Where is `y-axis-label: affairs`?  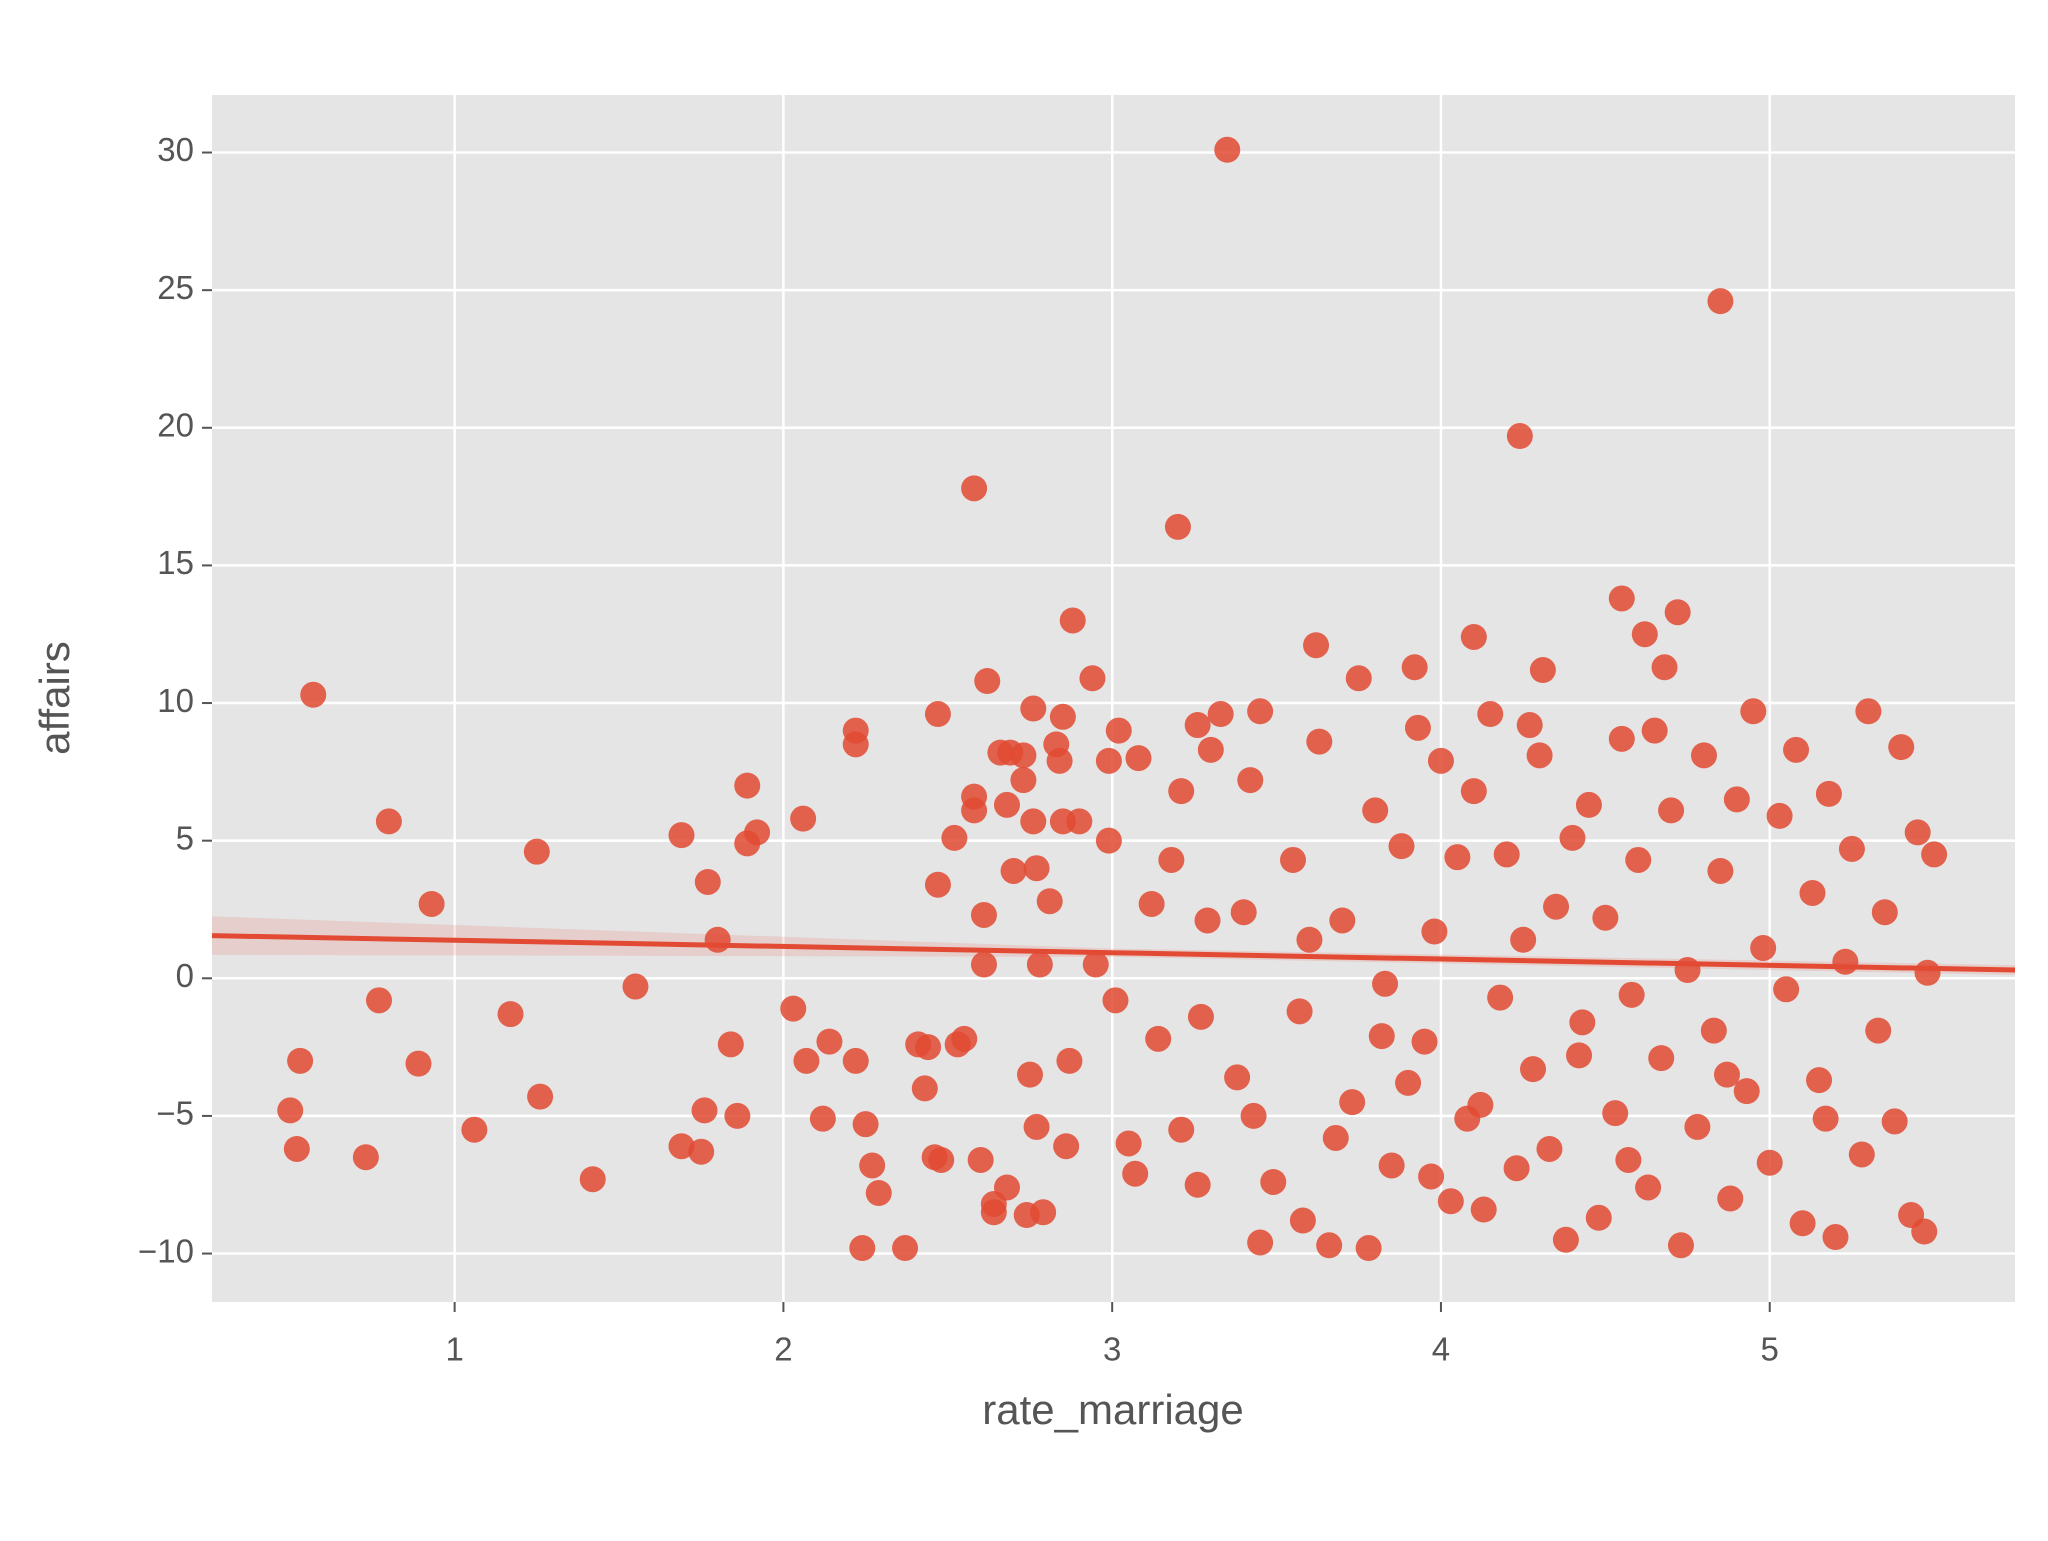
y-axis-label: affairs is located at coordinates (54, 698).